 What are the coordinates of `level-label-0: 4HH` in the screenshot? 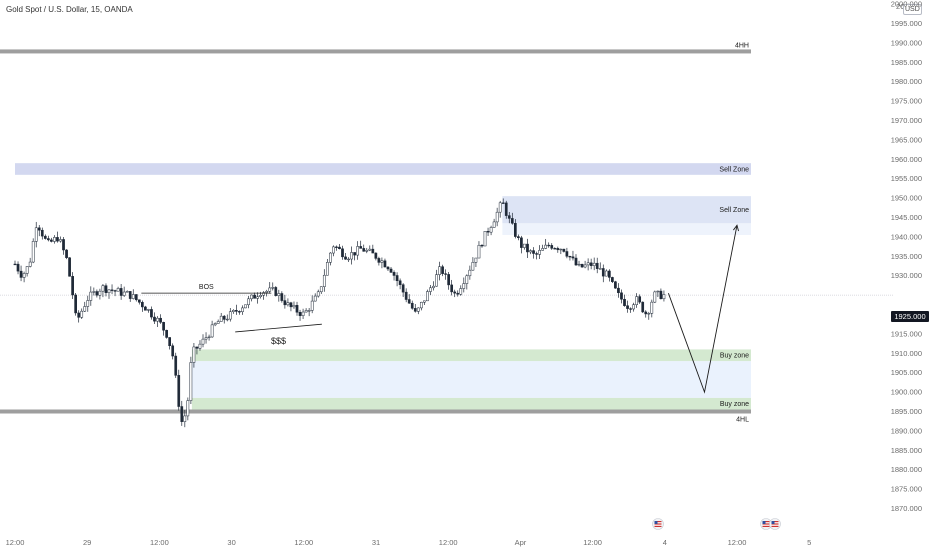 It's located at (742, 45).